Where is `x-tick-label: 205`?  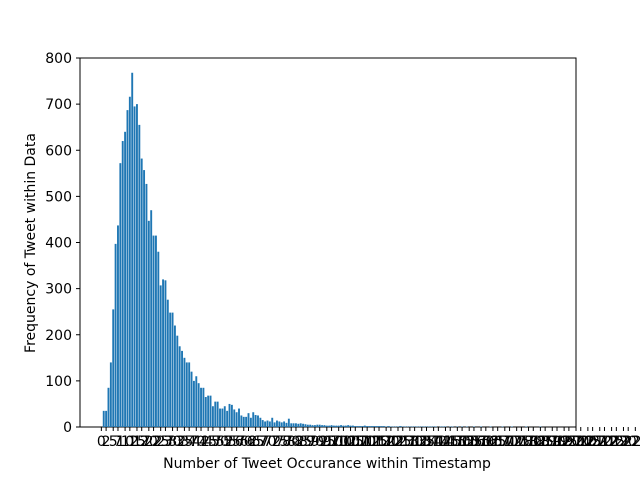 x-tick-label: 205 is located at coordinates (587, 442).